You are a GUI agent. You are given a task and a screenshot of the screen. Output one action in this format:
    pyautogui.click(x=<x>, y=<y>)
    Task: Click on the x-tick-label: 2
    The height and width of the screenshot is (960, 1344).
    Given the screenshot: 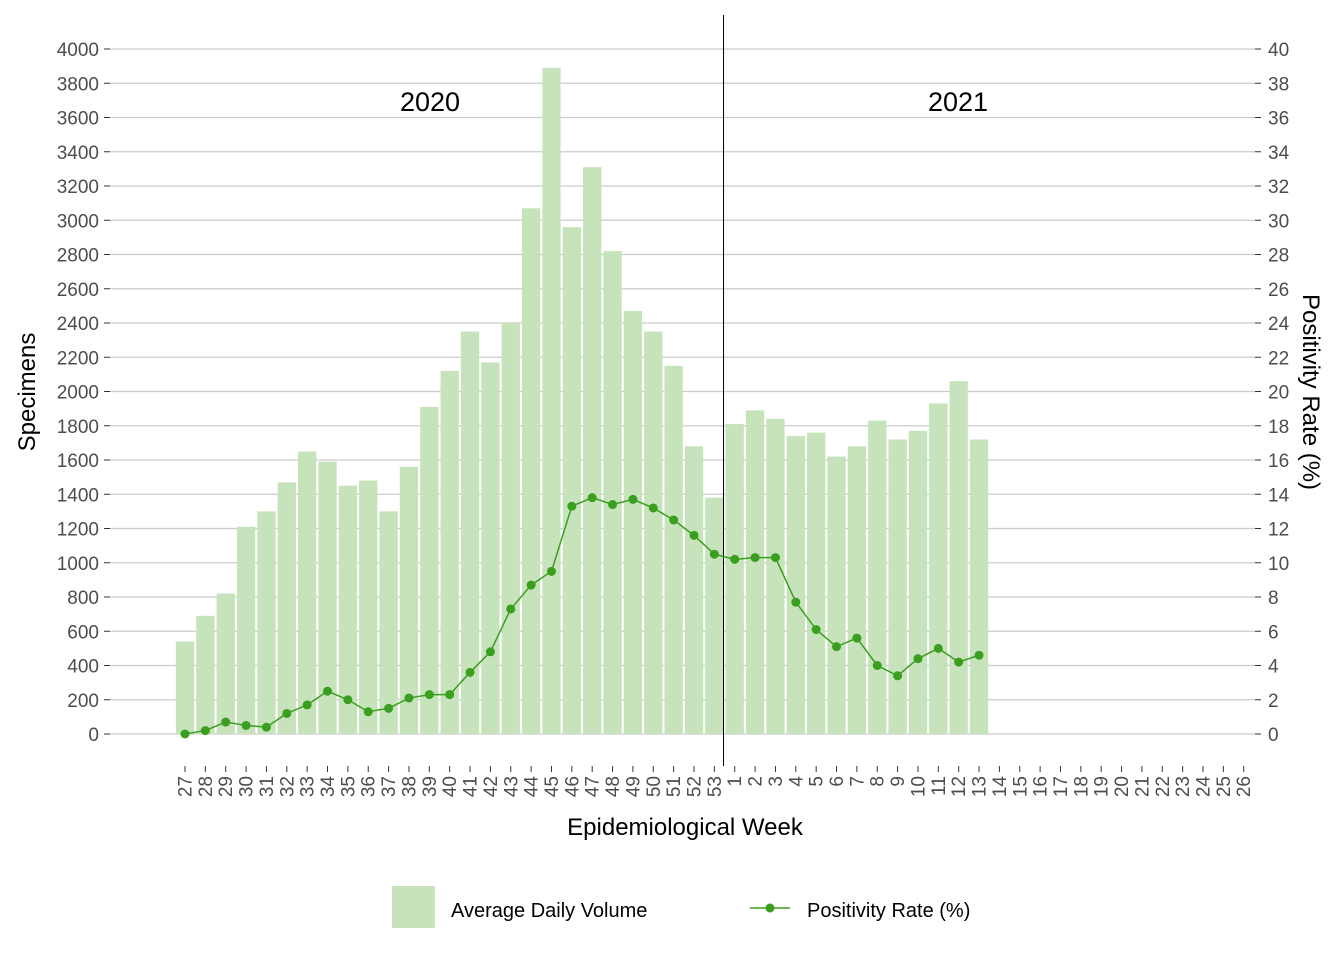 What is the action you would take?
    pyautogui.click(x=756, y=781)
    